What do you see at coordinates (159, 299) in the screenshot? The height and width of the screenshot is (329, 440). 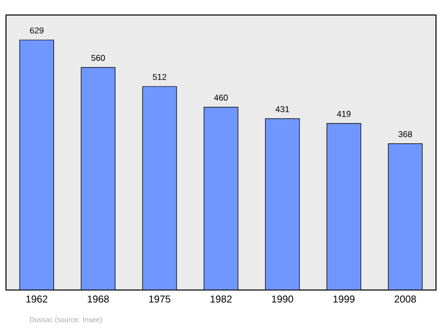 I see `x-tick-label: 1975` at bounding box center [159, 299].